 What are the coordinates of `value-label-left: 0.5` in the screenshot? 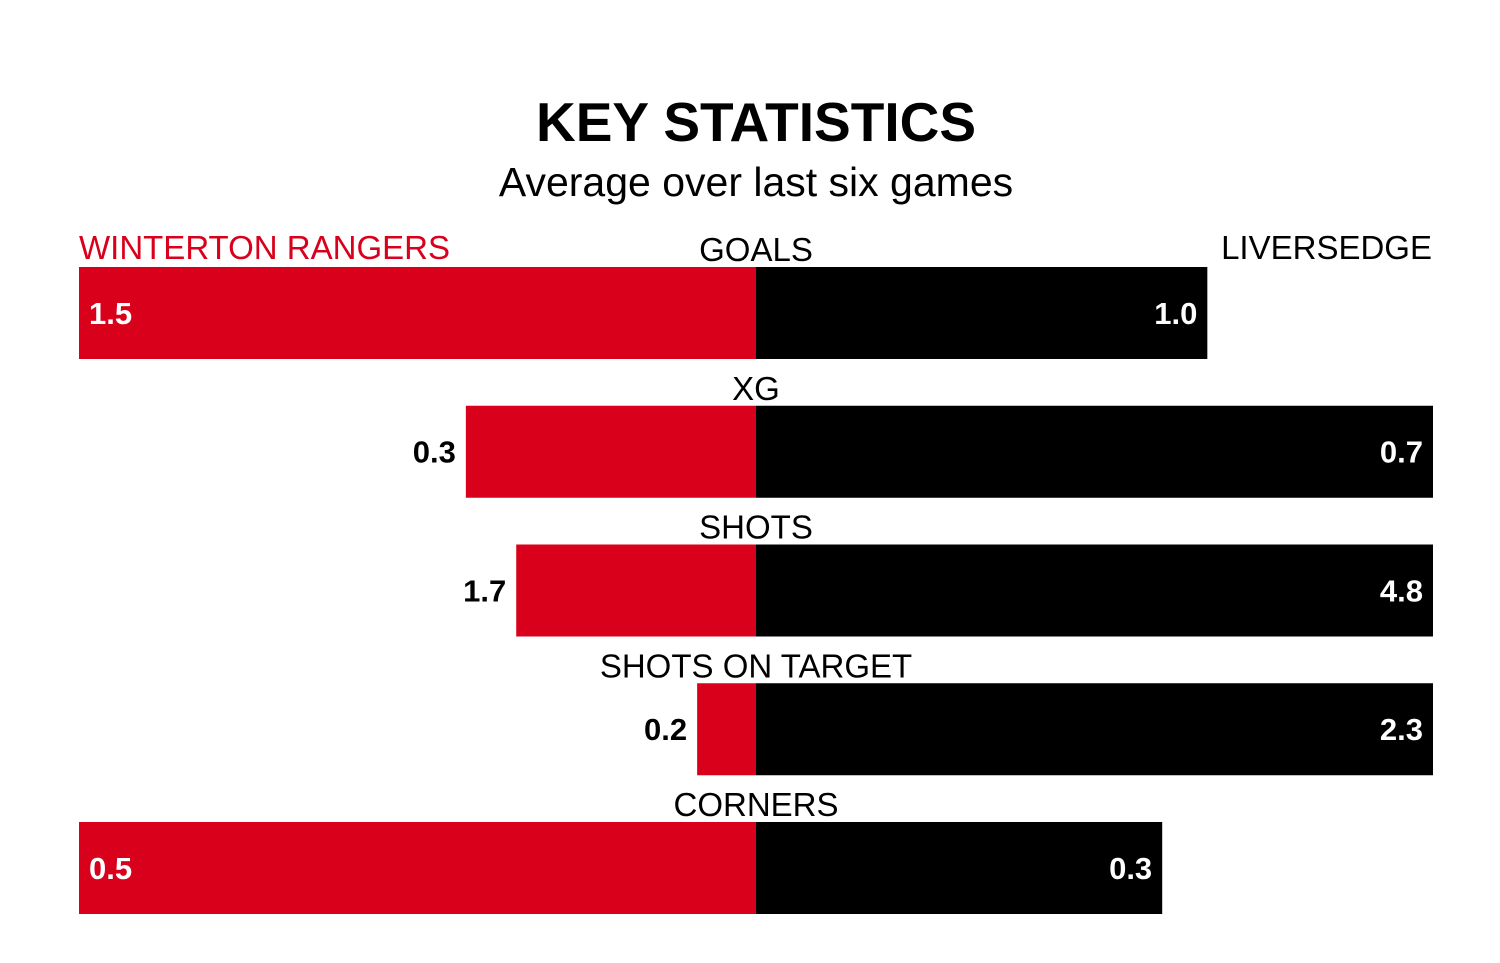 It's located at (110, 868).